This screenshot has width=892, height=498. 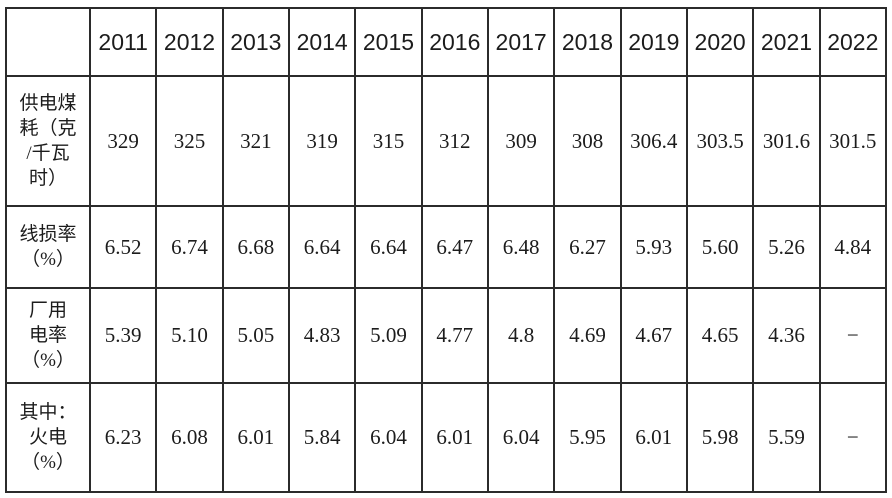 I want to click on year-header-2022: 2022, so click(x=853, y=42).